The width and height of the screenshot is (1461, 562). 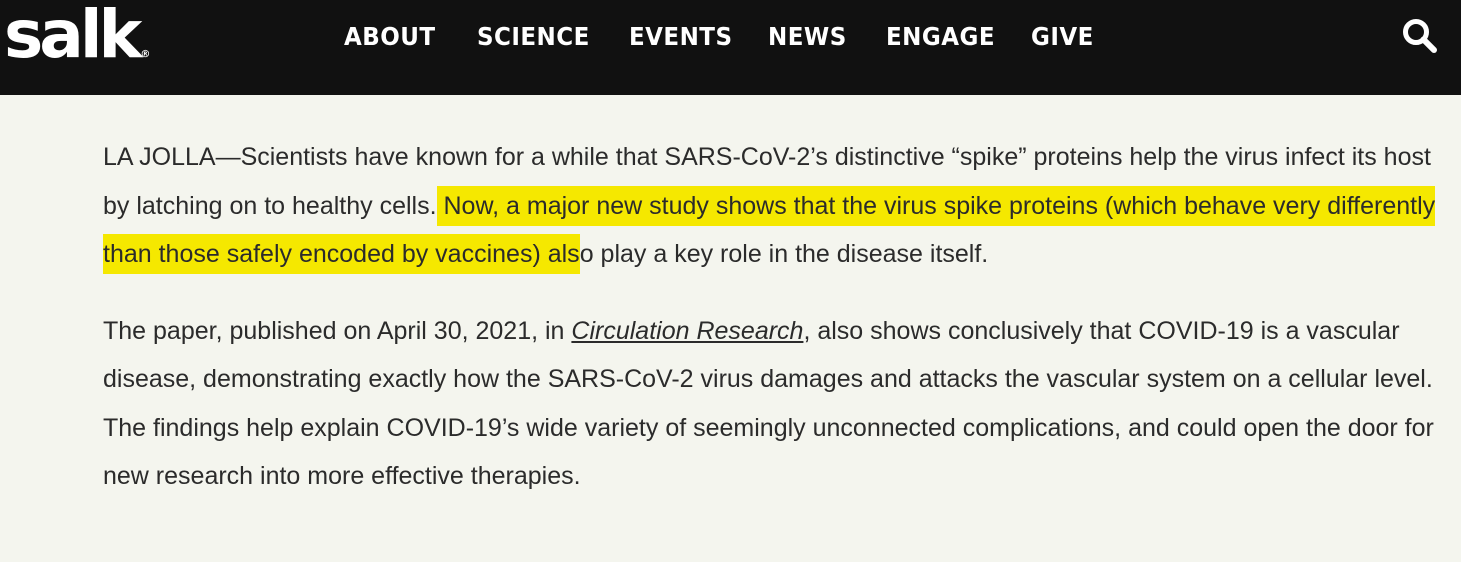 I want to click on para1-text-end: o play a key role in the disease itself., so click(x=784, y=254).